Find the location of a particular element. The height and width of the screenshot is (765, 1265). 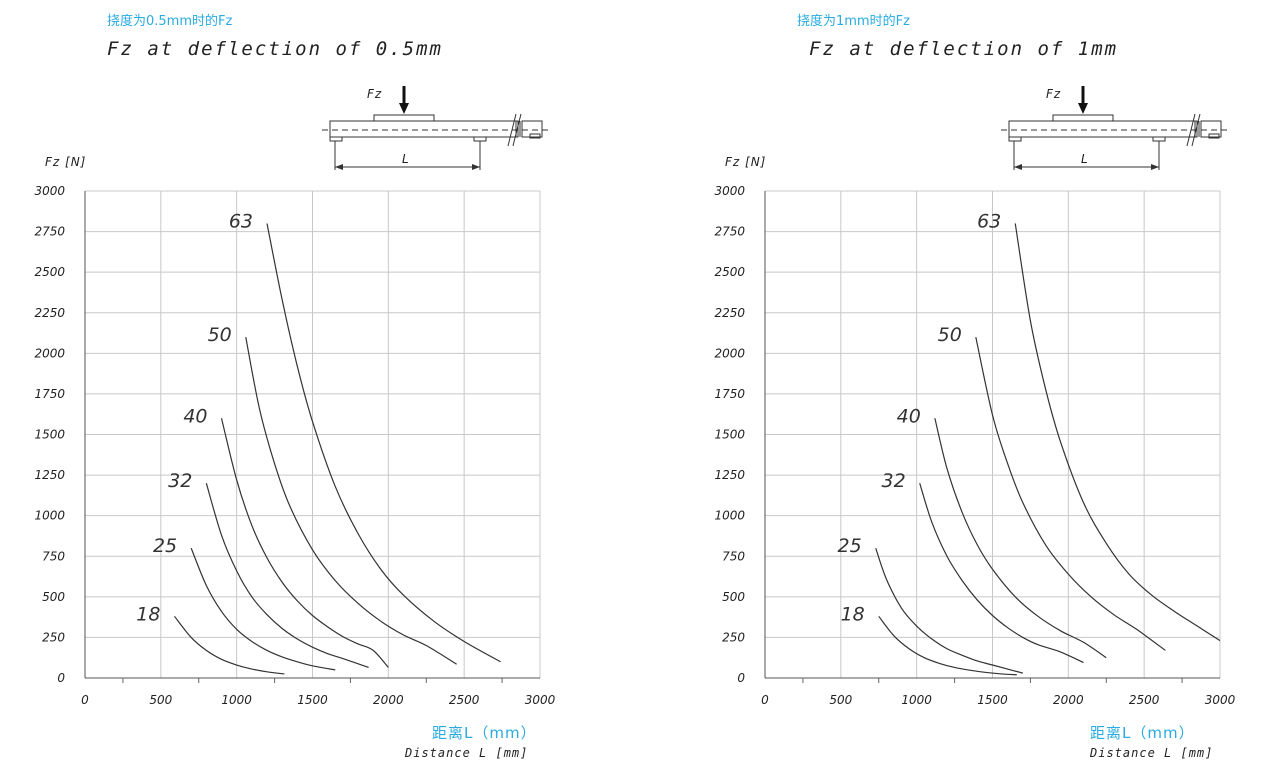

chart-title-cn: 挠度为0.5mm时的Fz is located at coordinates (170, 21).